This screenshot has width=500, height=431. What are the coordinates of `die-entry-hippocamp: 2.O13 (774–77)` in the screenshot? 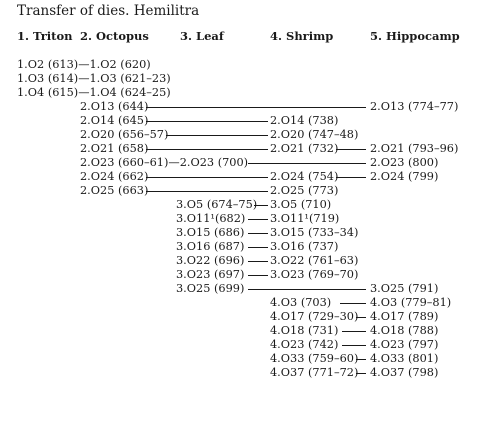 It's located at (414, 106).